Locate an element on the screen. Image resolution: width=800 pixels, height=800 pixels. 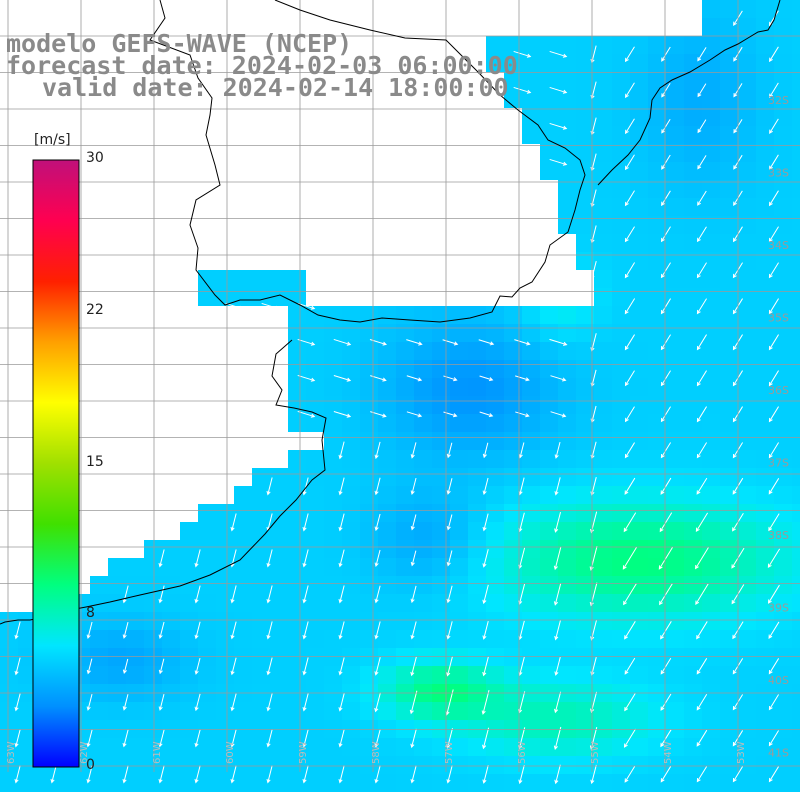
longitude-label: 55W is located at coordinates (595, 752).